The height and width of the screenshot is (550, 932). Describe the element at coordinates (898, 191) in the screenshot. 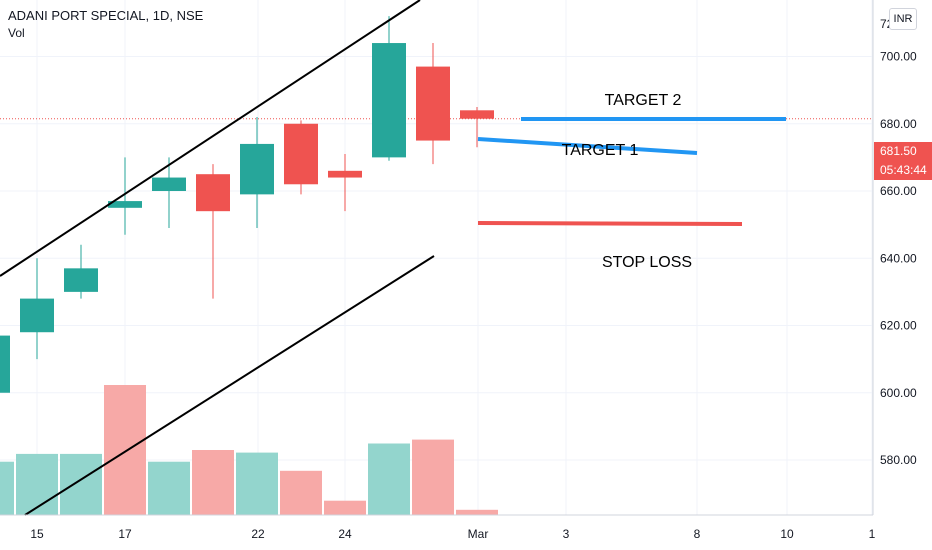

I see `y-tick-label: 660.00` at that location.